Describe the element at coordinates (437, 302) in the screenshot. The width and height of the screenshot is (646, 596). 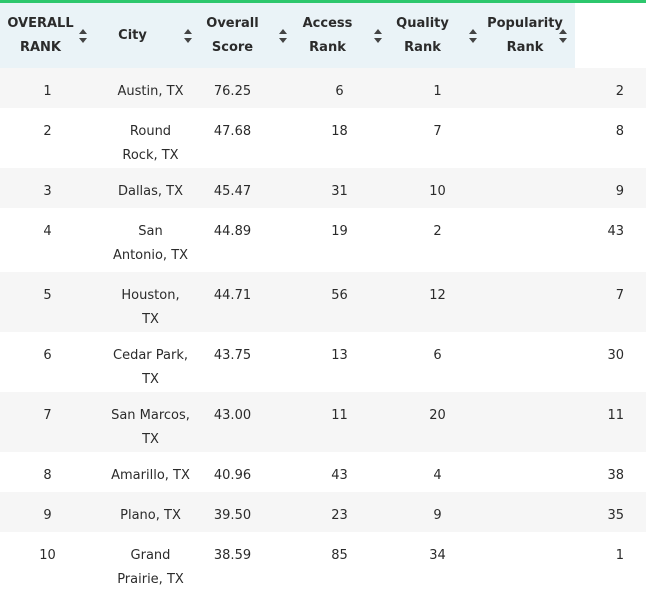
I see `quality-cell: 12` at that location.